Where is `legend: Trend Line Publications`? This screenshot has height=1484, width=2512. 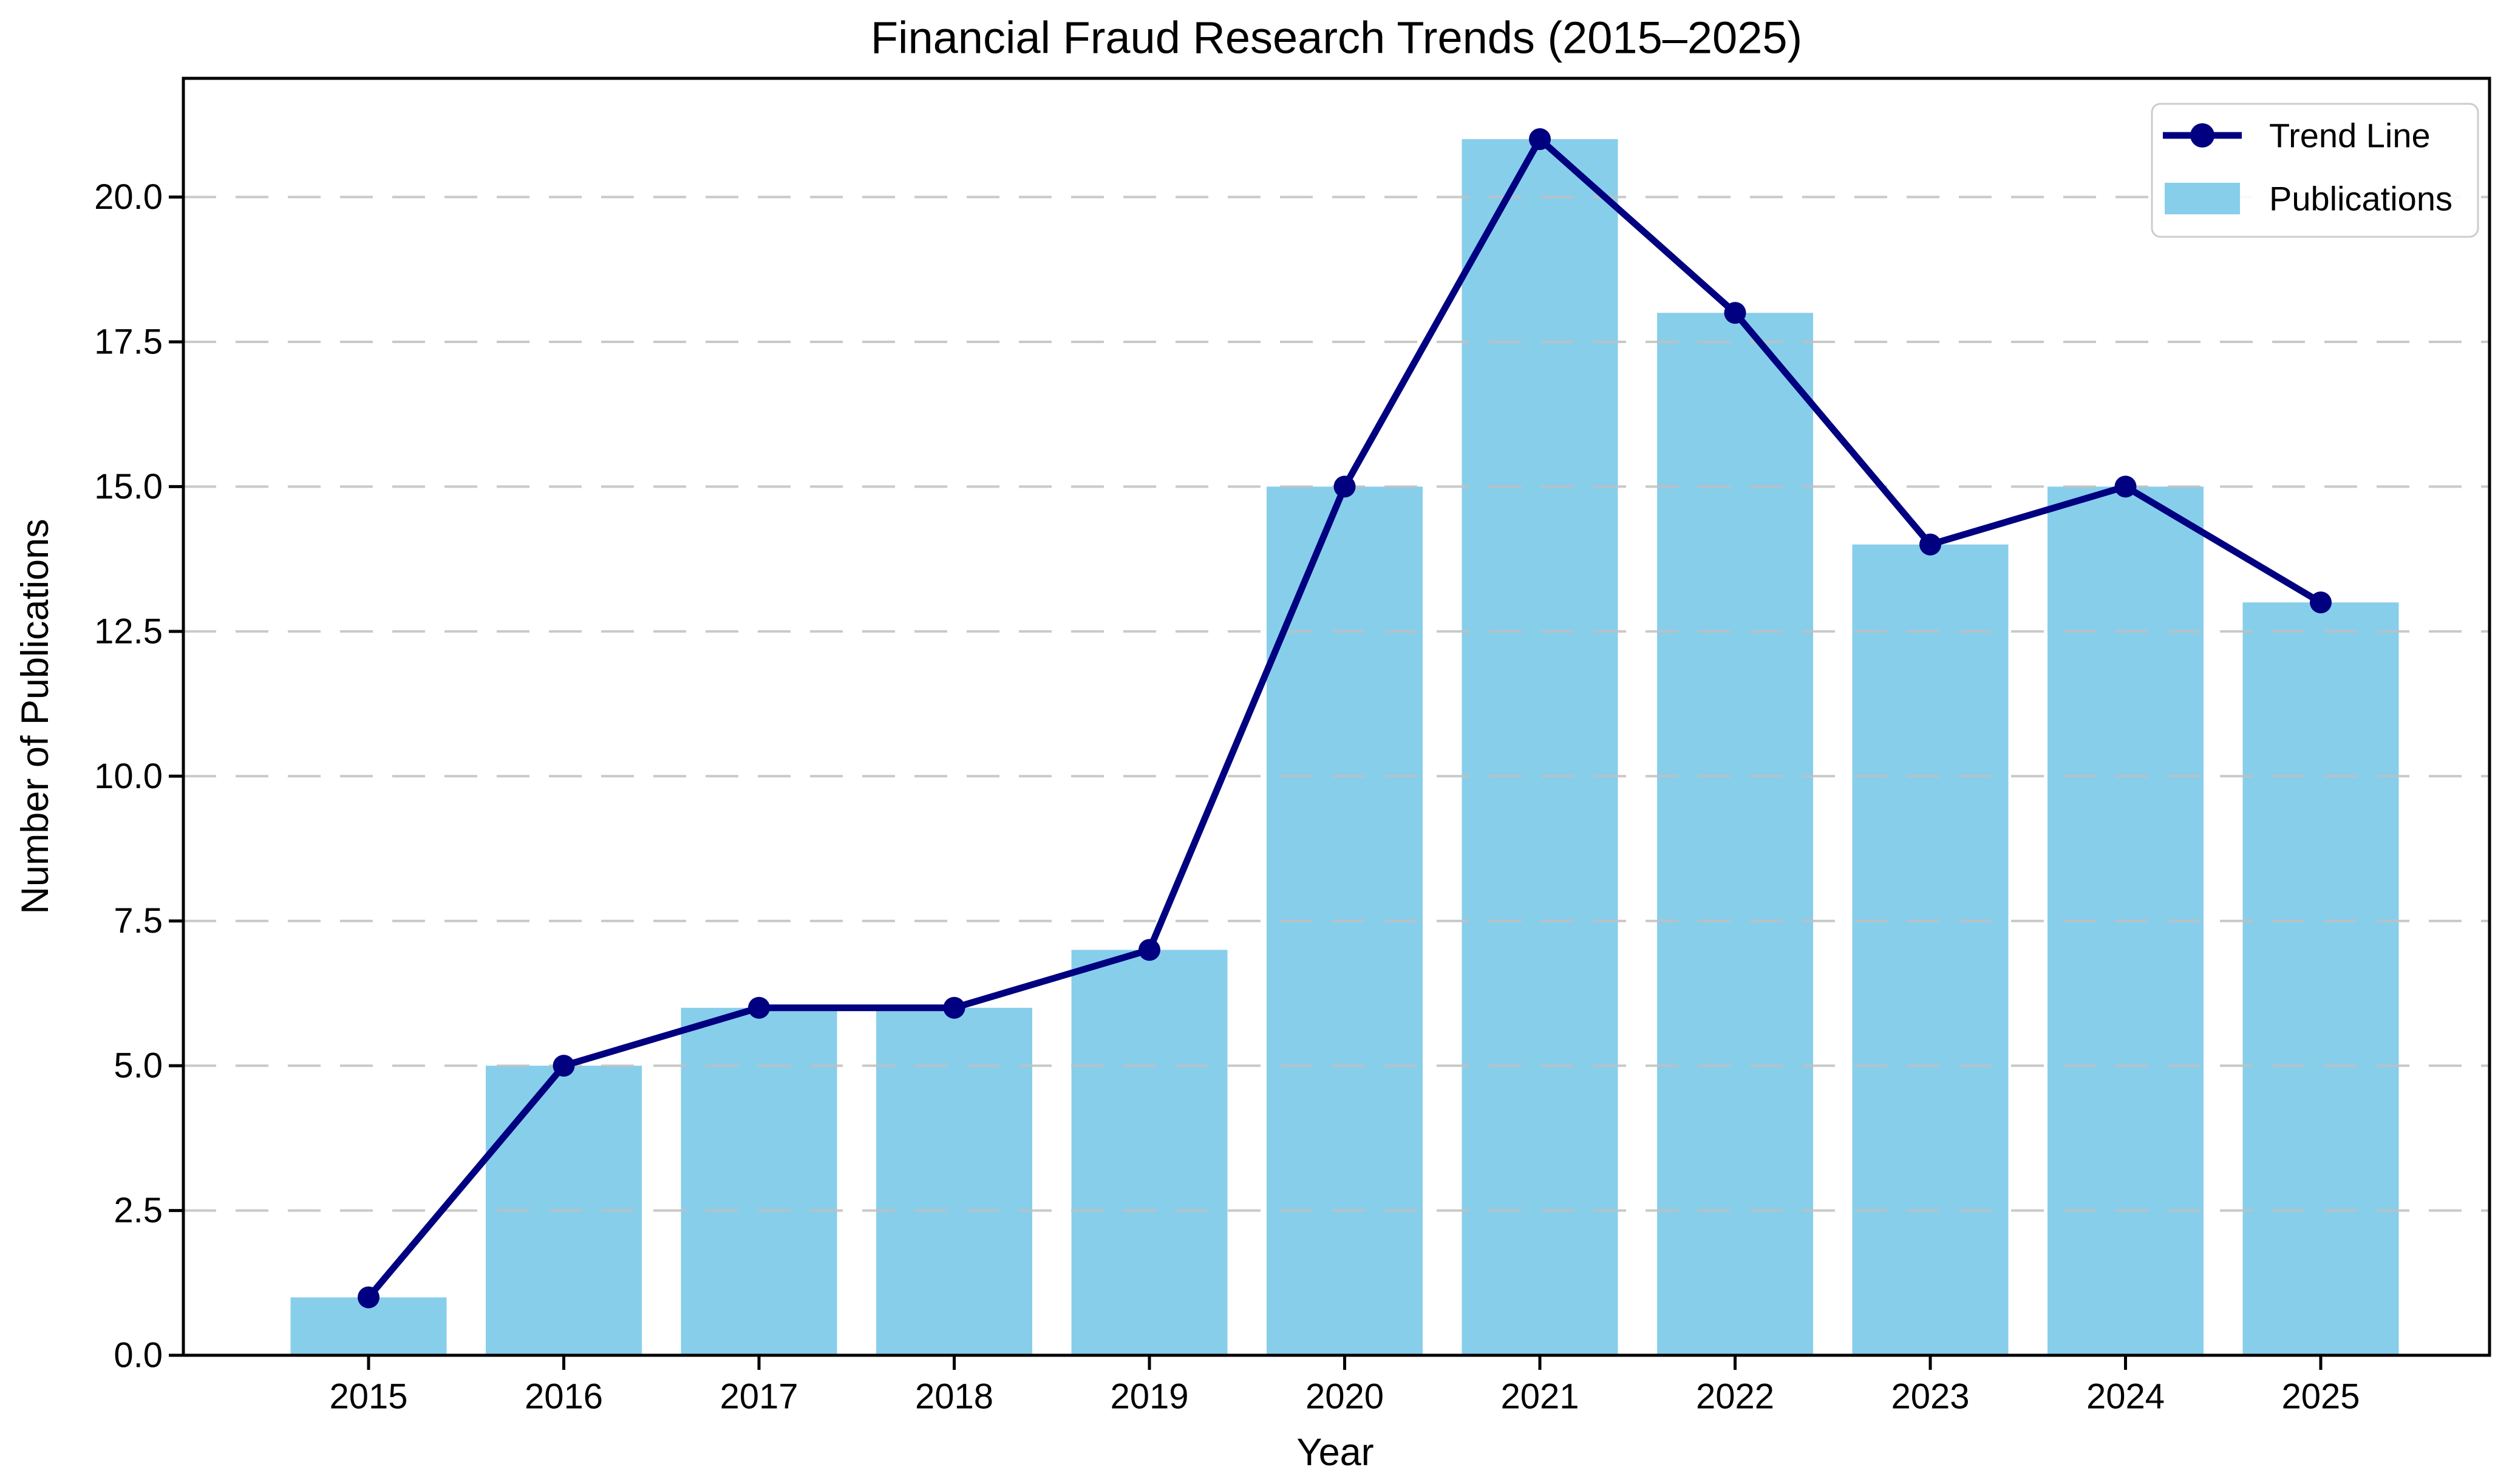 legend: Trend Line Publications is located at coordinates (2315, 170).